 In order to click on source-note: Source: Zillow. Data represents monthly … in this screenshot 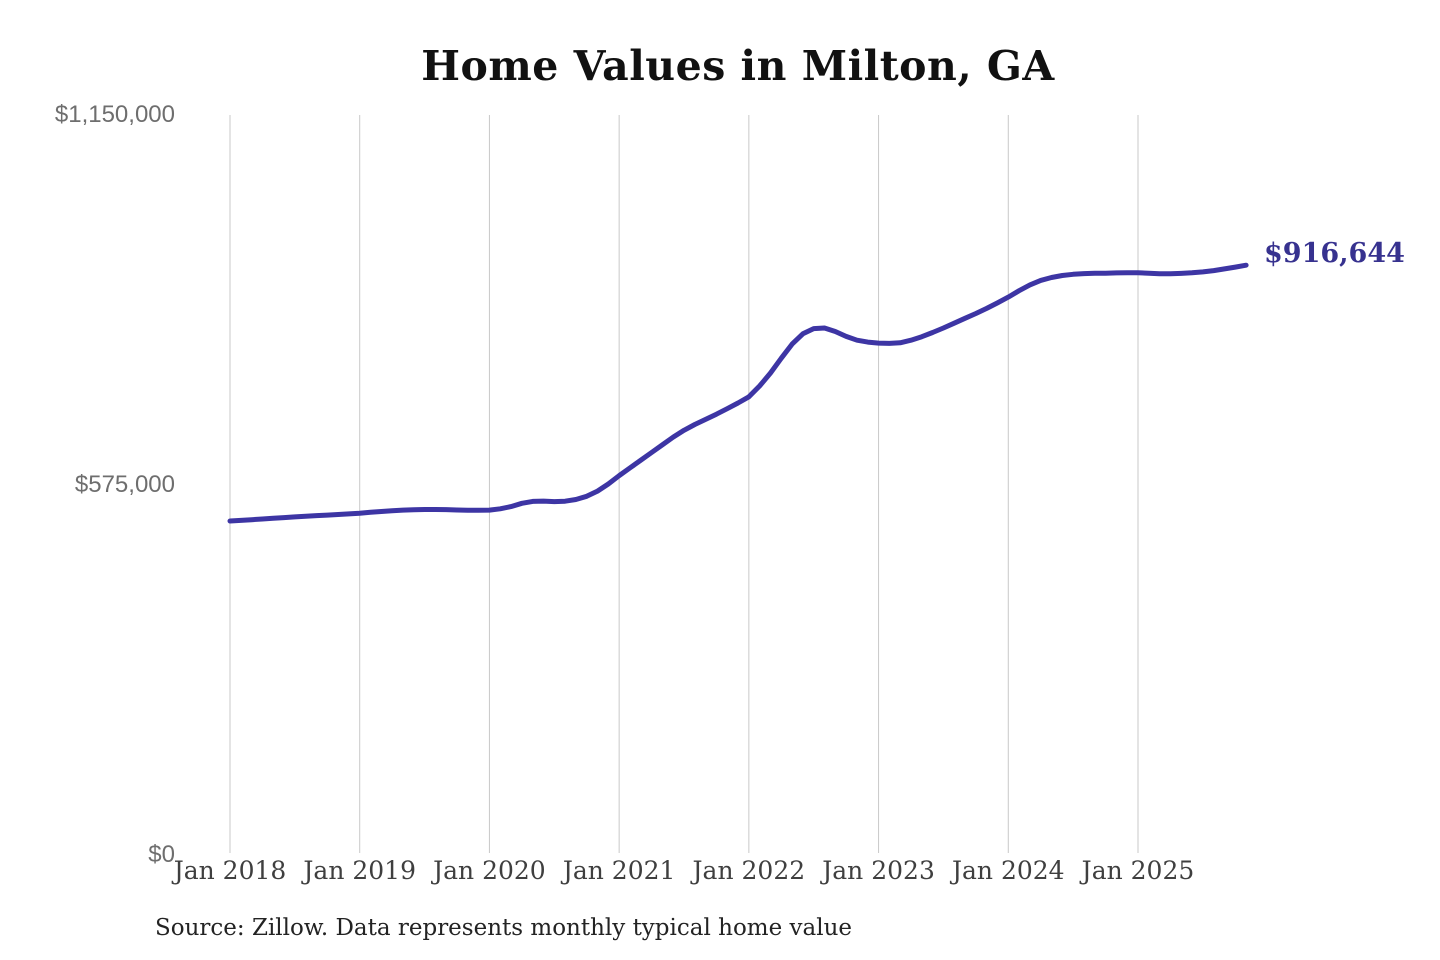, I will do `click(504, 928)`.